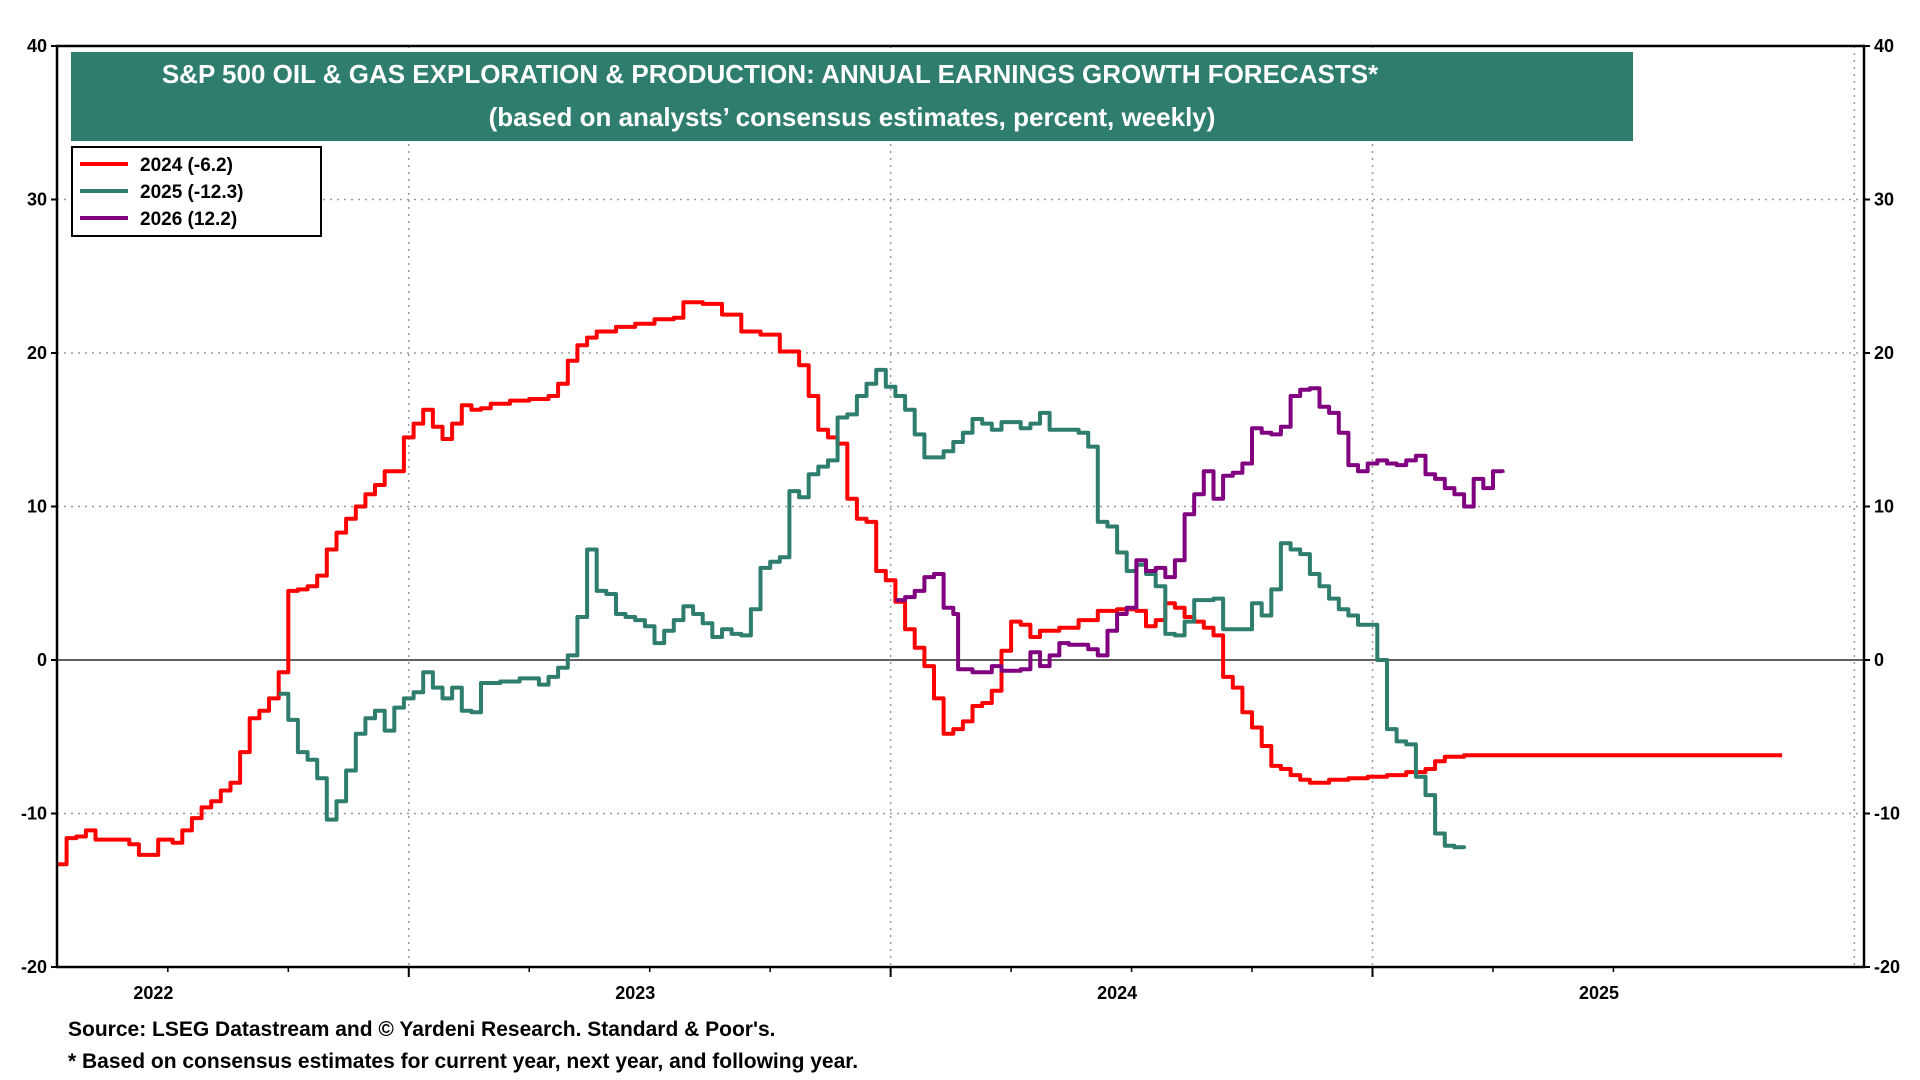 The width and height of the screenshot is (1920, 1080). I want to click on x-tick-label: 2025, so click(1599, 993).